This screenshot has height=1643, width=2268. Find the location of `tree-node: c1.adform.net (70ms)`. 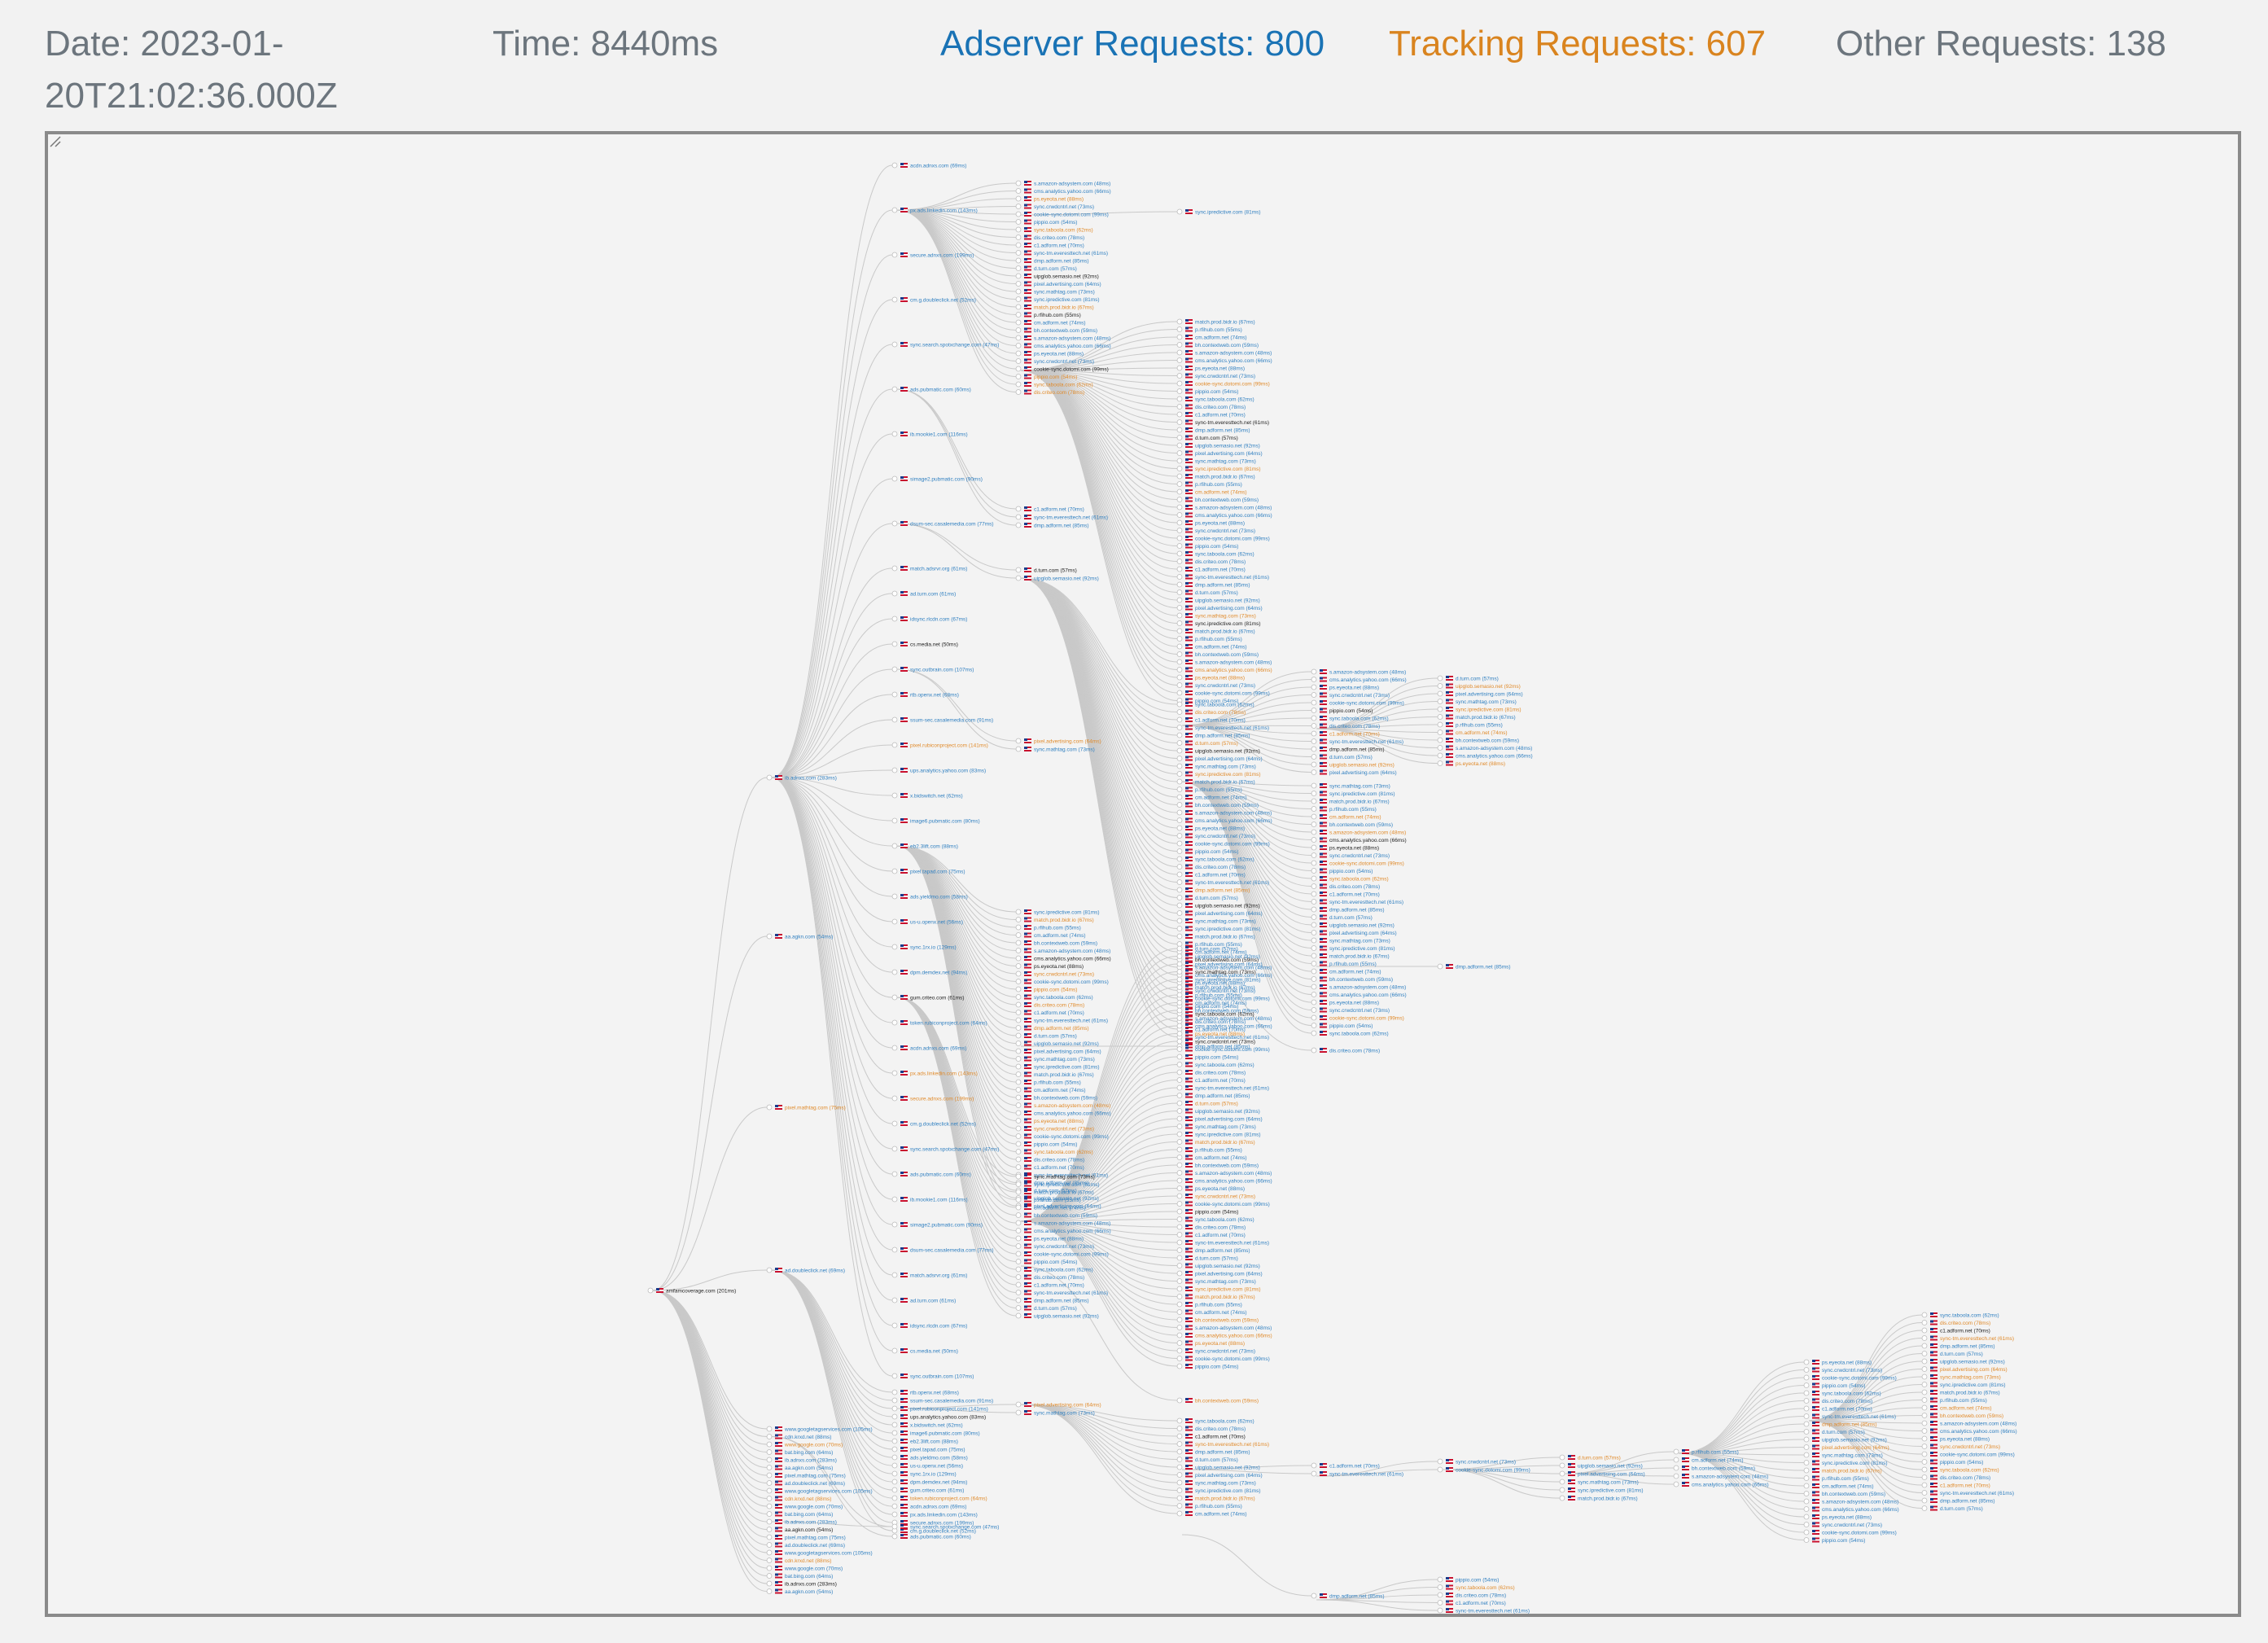

tree-node: c1.adform.net (70ms) is located at coordinates (1049, 509).